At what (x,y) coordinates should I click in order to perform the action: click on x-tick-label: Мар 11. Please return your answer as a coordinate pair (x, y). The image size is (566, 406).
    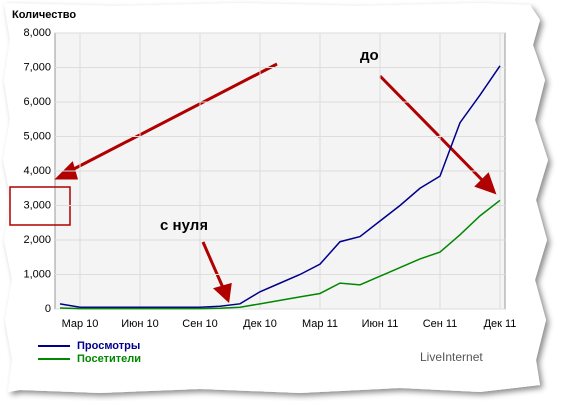
    Looking at the image, I should click on (320, 324).